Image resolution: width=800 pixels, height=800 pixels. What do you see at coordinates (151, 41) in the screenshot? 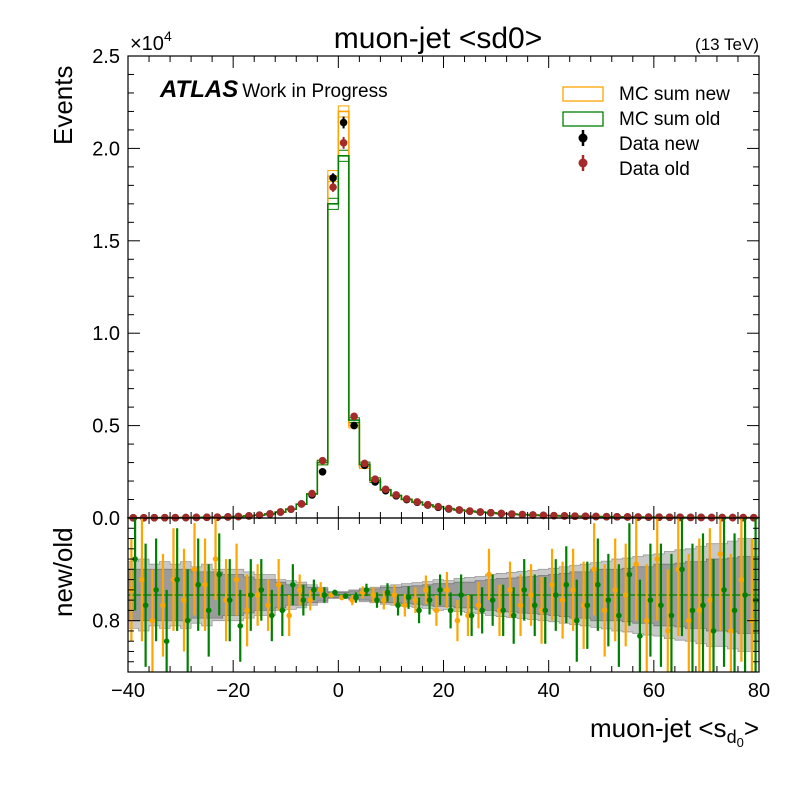
I see `y-multiplier: ×10⁴` at bounding box center [151, 41].